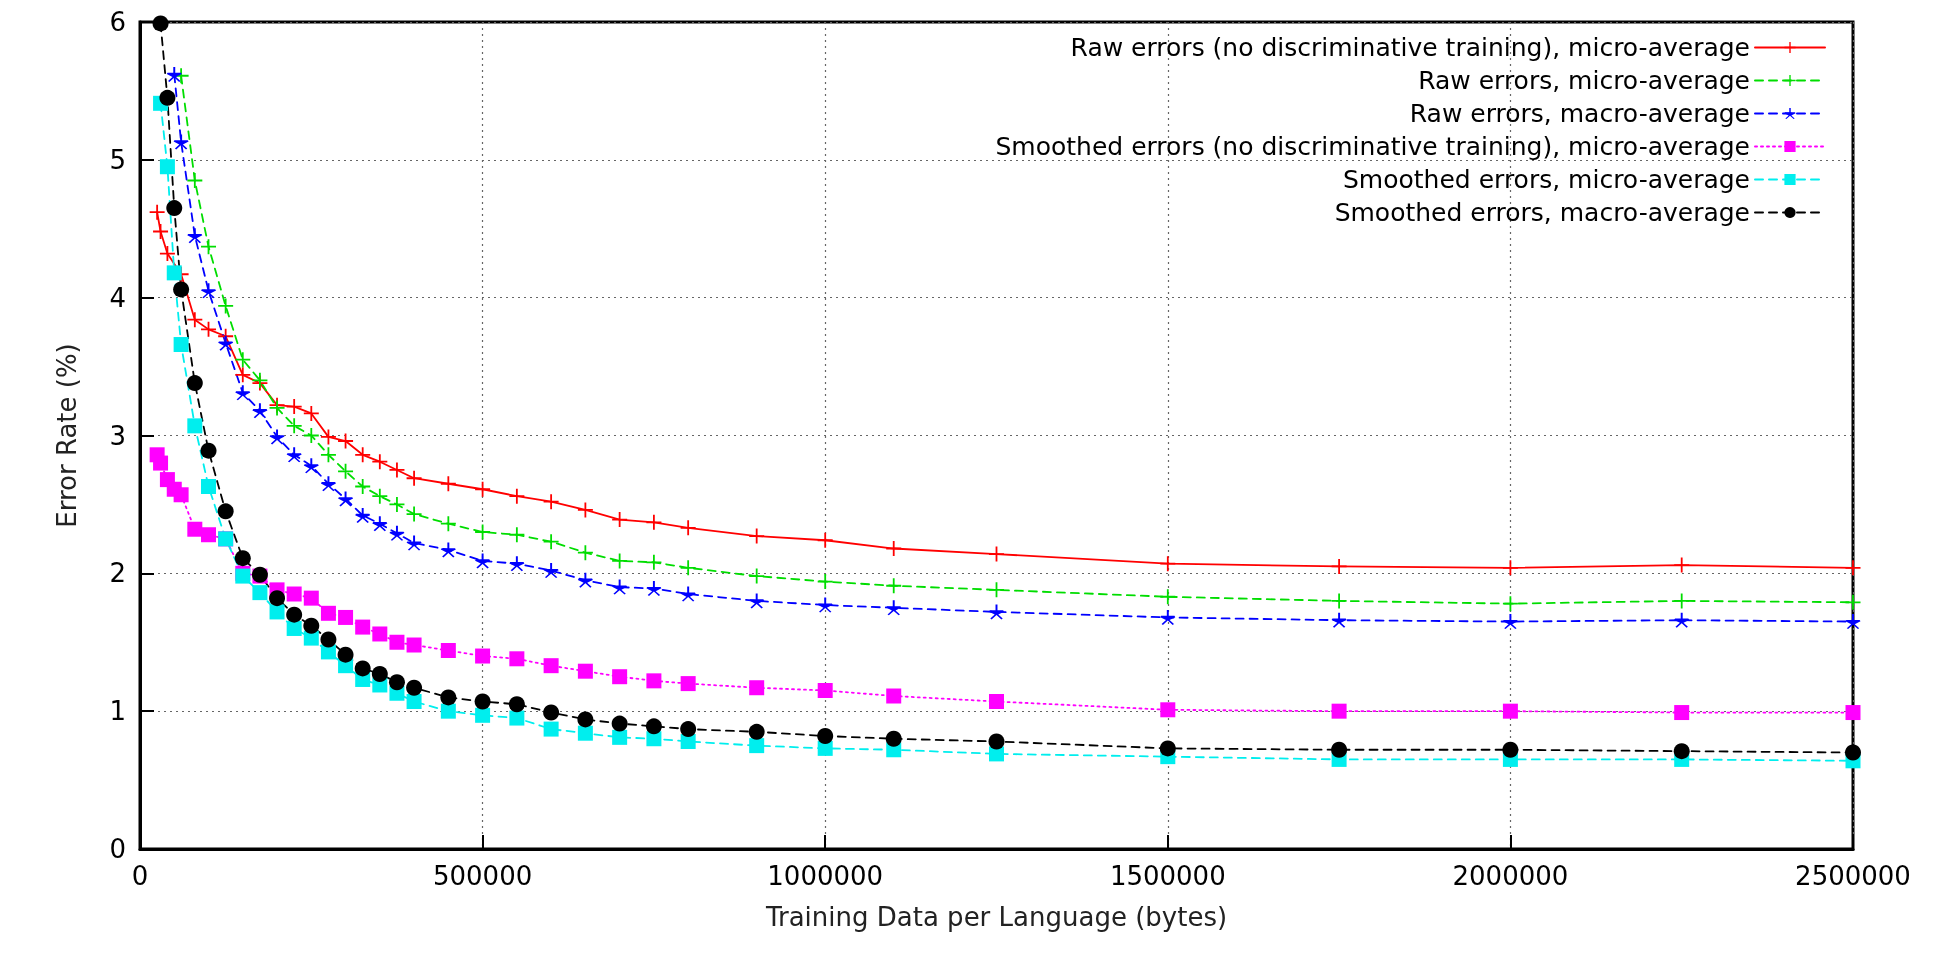 This screenshot has height=971, width=1941. I want to click on legend-label: Raw errors, micro-average, so click(1584, 80).